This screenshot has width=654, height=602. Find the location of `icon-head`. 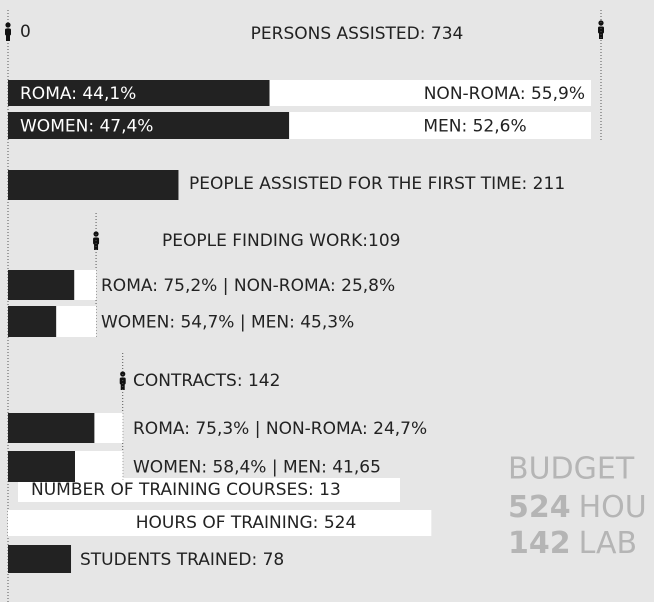

icon-head is located at coordinates (8, 25).